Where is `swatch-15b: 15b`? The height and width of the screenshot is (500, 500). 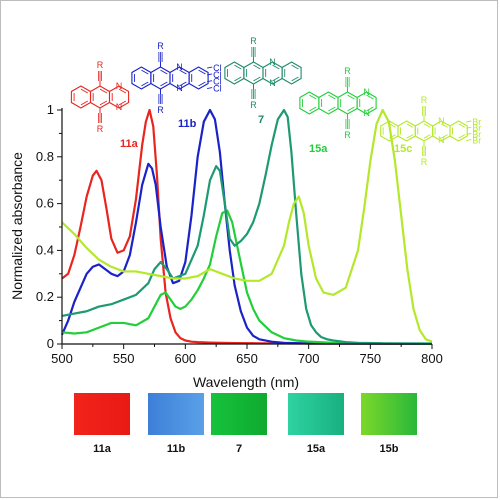
swatch-15b: 15b is located at coordinates (389, 424).